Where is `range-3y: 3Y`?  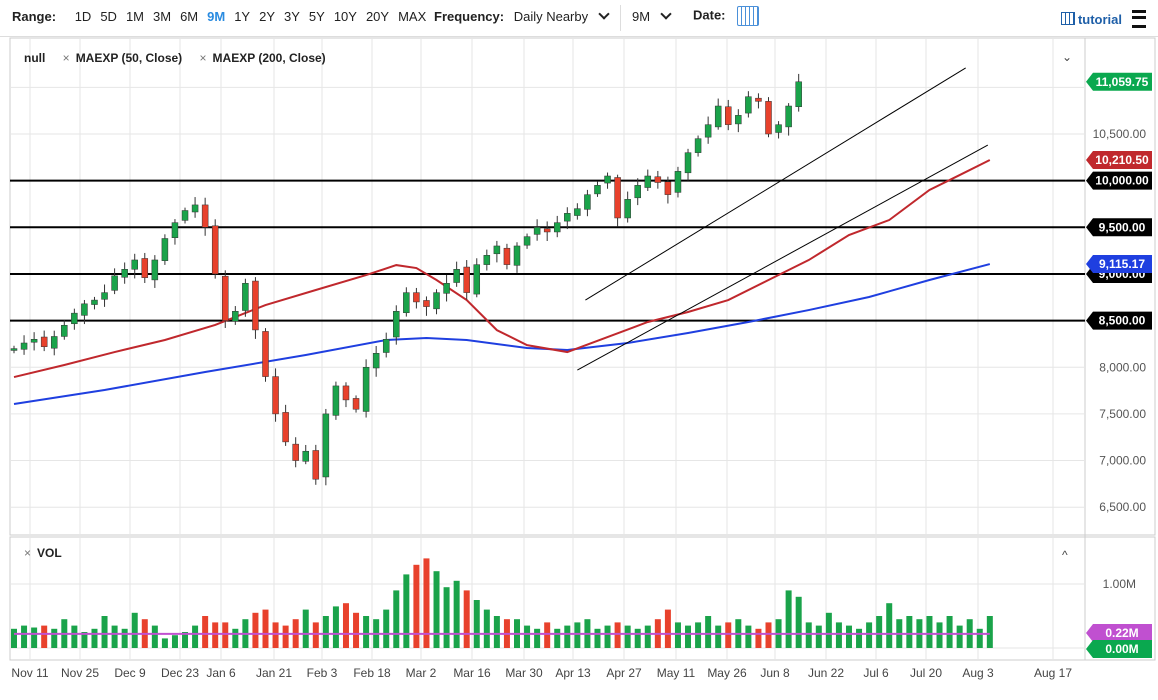 range-3y: 3Y is located at coordinates (292, 16).